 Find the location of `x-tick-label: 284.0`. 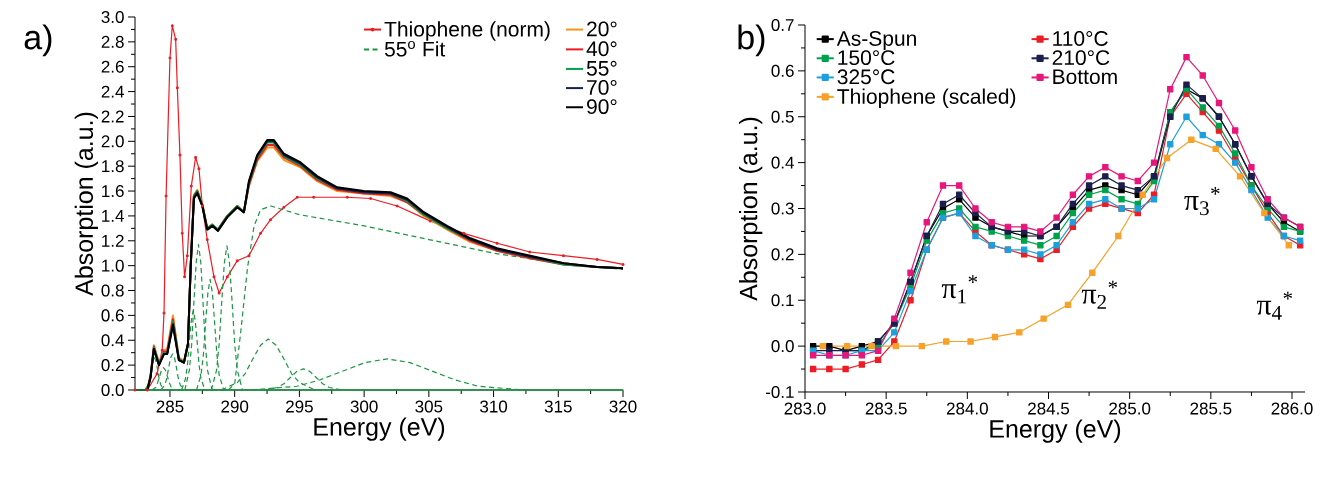

x-tick-label: 284.0 is located at coordinates (967, 408).